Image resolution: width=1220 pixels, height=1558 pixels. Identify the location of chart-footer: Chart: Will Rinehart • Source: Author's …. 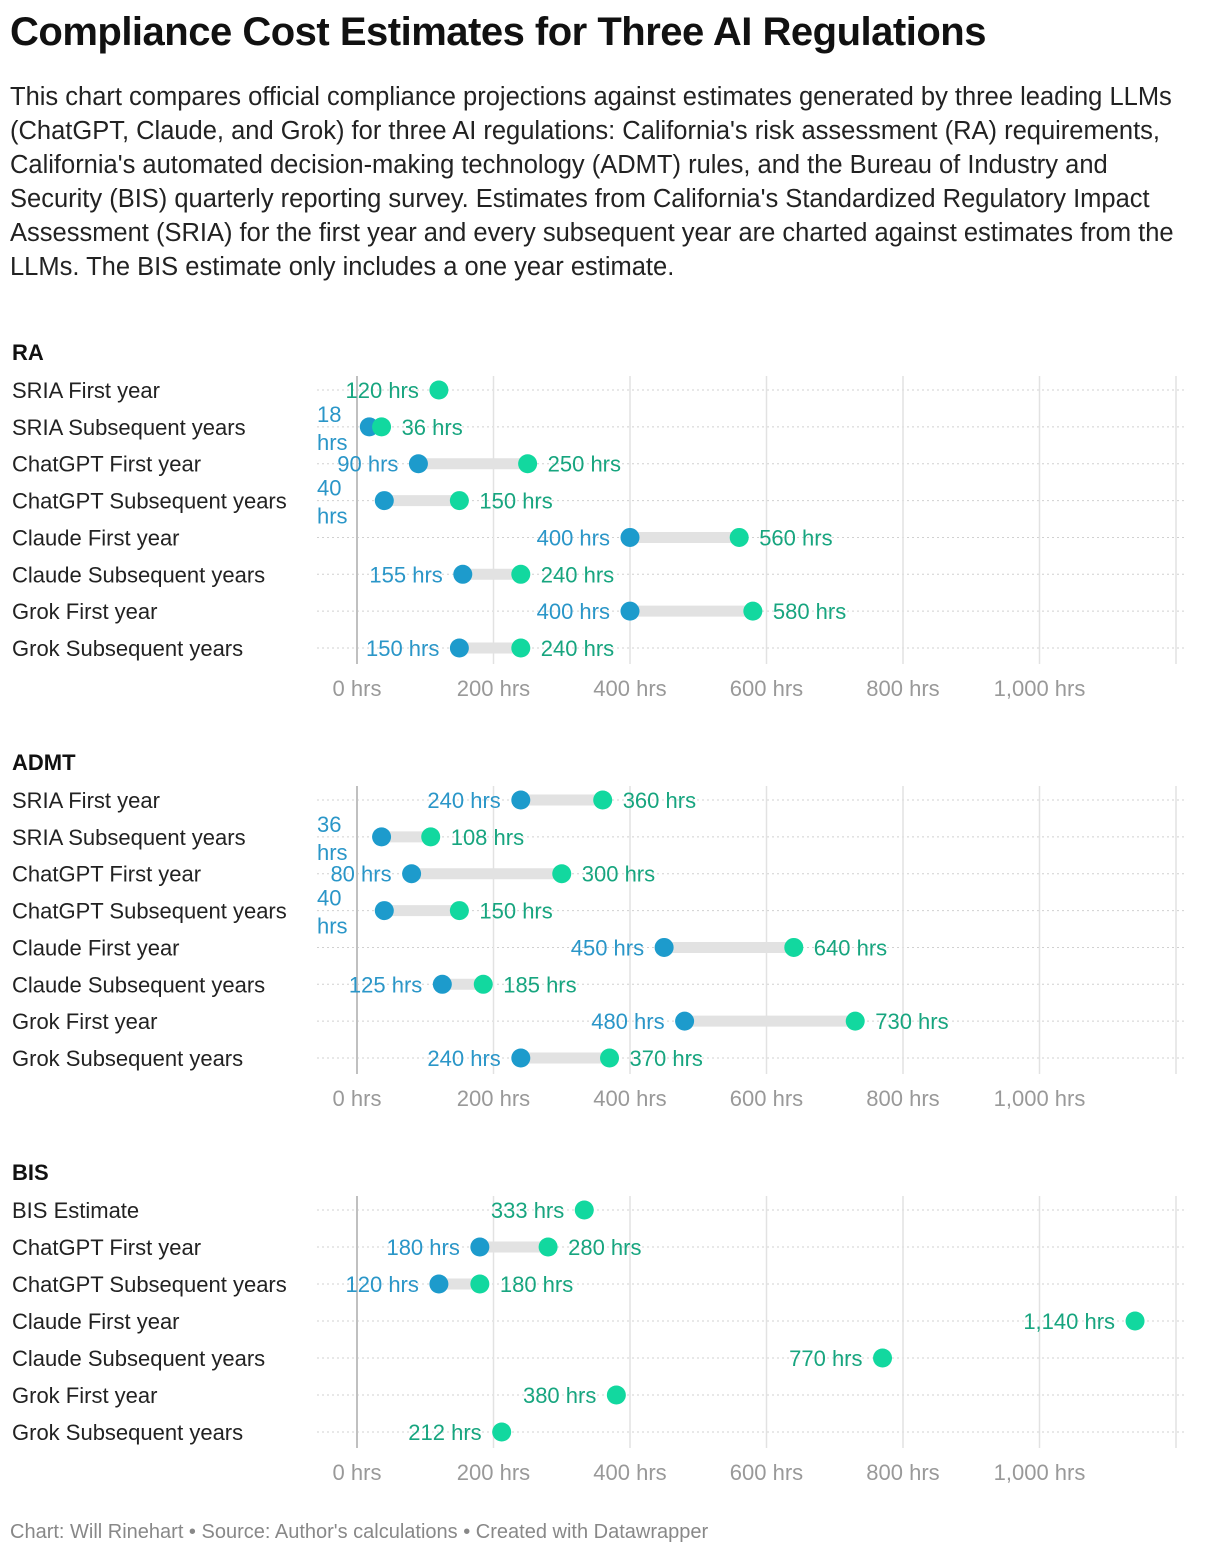
(359, 1532).